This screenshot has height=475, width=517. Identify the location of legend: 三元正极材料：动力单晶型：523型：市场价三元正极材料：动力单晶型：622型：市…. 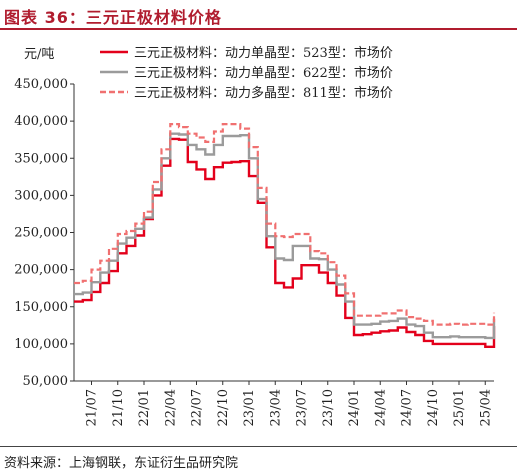
(246, 73).